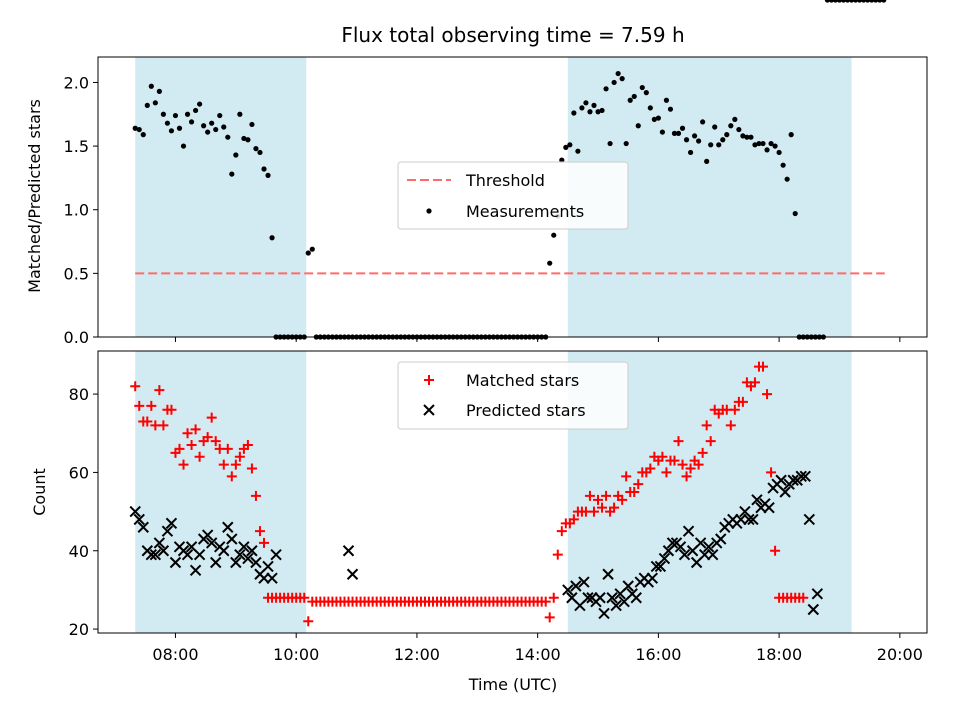 The width and height of the screenshot is (960, 724). Describe the element at coordinates (34, 196) in the screenshot. I see `top-ylabel: Matched/Predicted stars` at that location.